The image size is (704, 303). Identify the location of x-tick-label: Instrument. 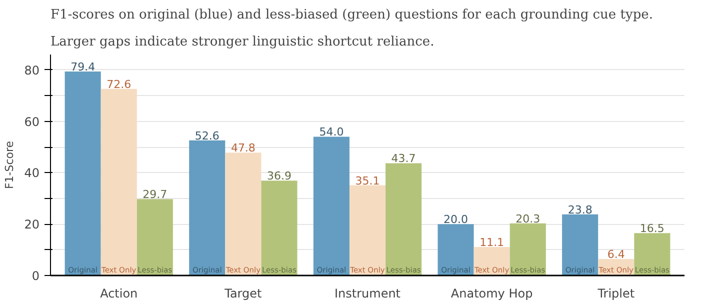
(367, 293).